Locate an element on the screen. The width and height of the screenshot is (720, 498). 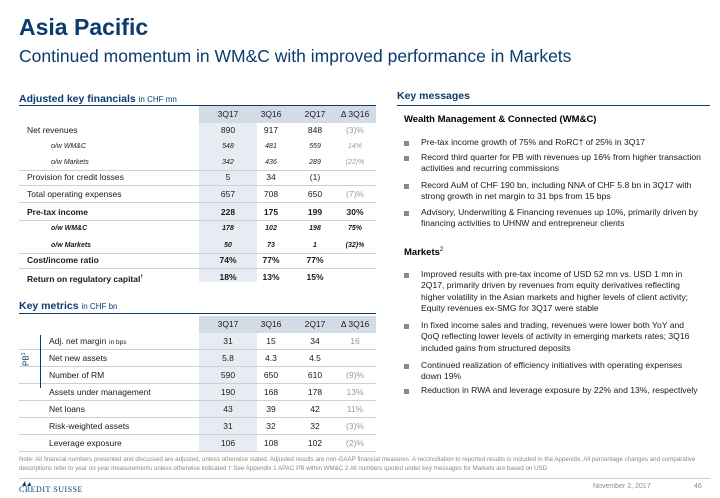
table-cell: 15 is located at coordinates (271, 341).